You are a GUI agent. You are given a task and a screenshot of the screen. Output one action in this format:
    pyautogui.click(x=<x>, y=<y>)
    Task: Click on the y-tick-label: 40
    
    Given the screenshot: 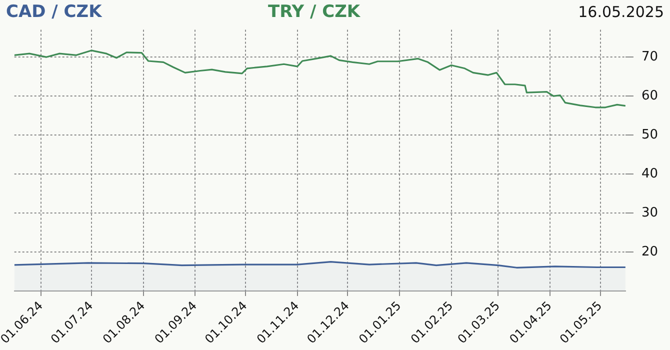 What is the action you would take?
    pyautogui.click(x=649, y=174)
    